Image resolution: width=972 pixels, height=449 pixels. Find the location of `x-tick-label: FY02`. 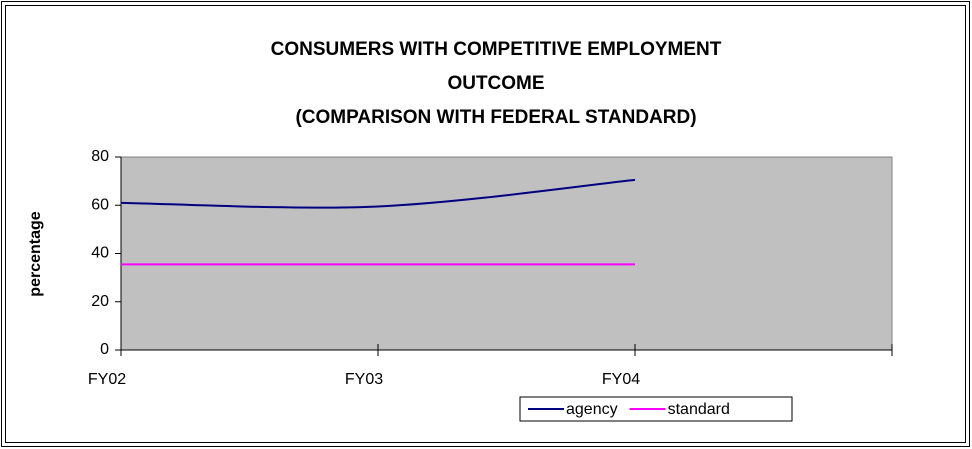

x-tick-label: FY02 is located at coordinates (107, 379).